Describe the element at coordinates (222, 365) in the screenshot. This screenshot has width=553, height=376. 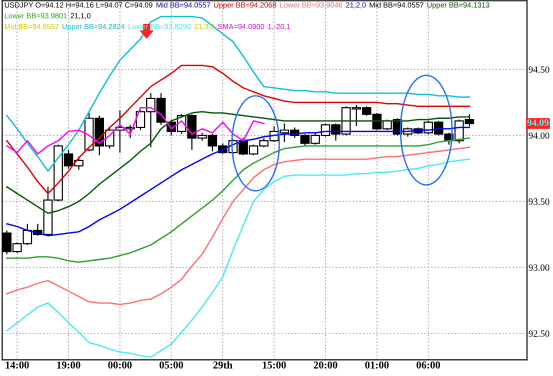
I see `x-tick-label: 29th` at that location.